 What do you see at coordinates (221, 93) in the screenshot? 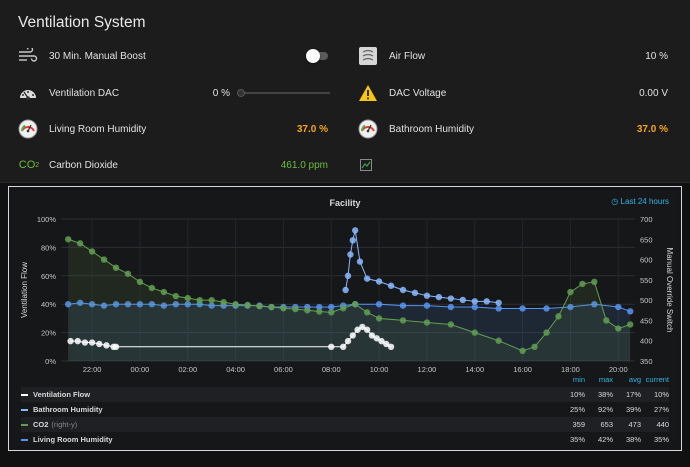
I see `entity-value: 0 %` at bounding box center [221, 93].